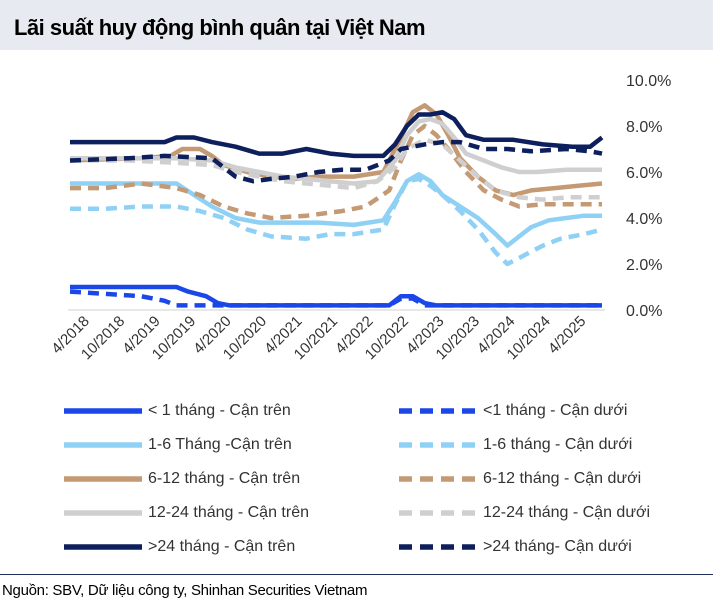 This screenshot has height=607, width=713. What do you see at coordinates (648, 196) in the screenshot?
I see `y-axis-labels: 0.0% 2.0% 4.0% 6.0% 8.0% 10.0%` at bounding box center [648, 196].